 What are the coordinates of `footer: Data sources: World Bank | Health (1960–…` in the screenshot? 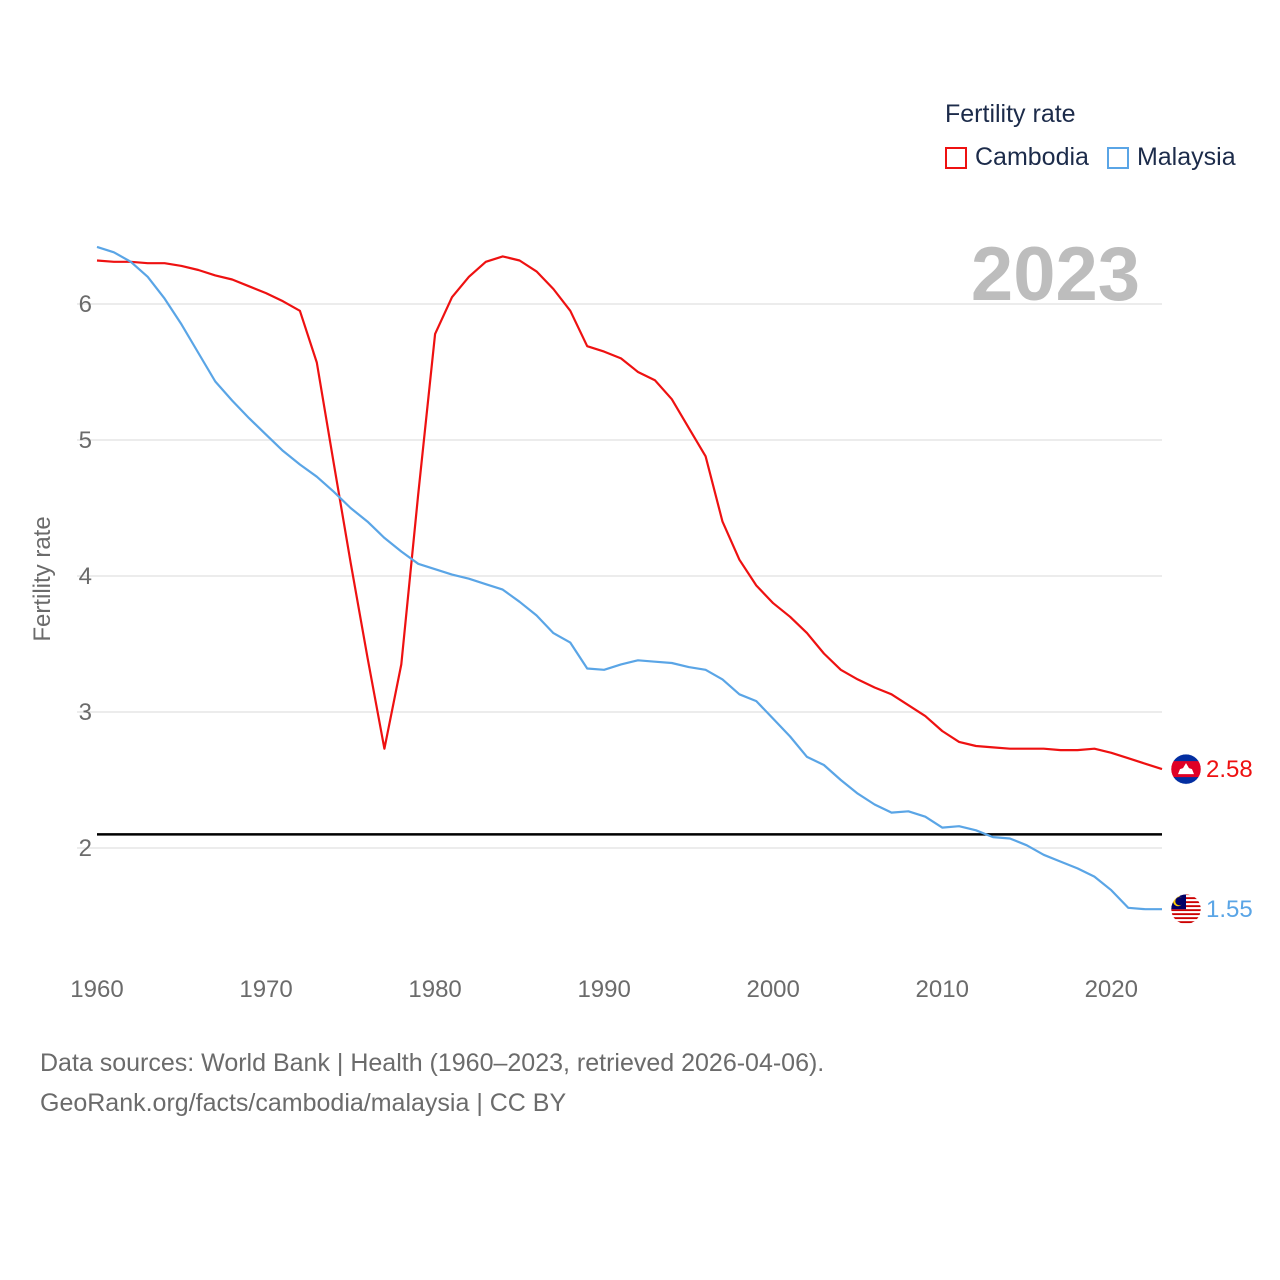 It's located at (432, 1083).